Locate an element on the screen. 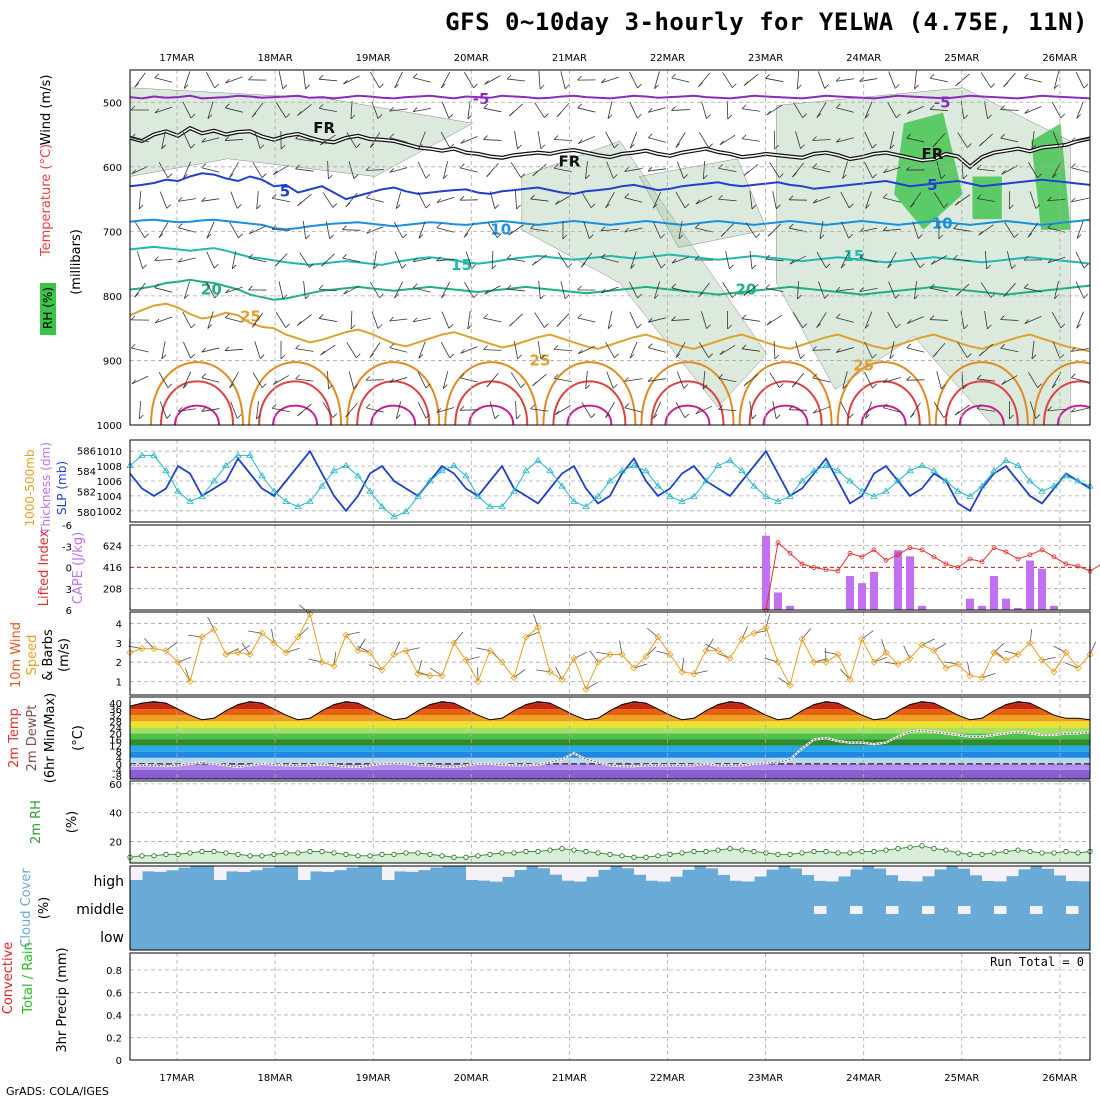  isotherm-line is located at coordinates (610, 186).